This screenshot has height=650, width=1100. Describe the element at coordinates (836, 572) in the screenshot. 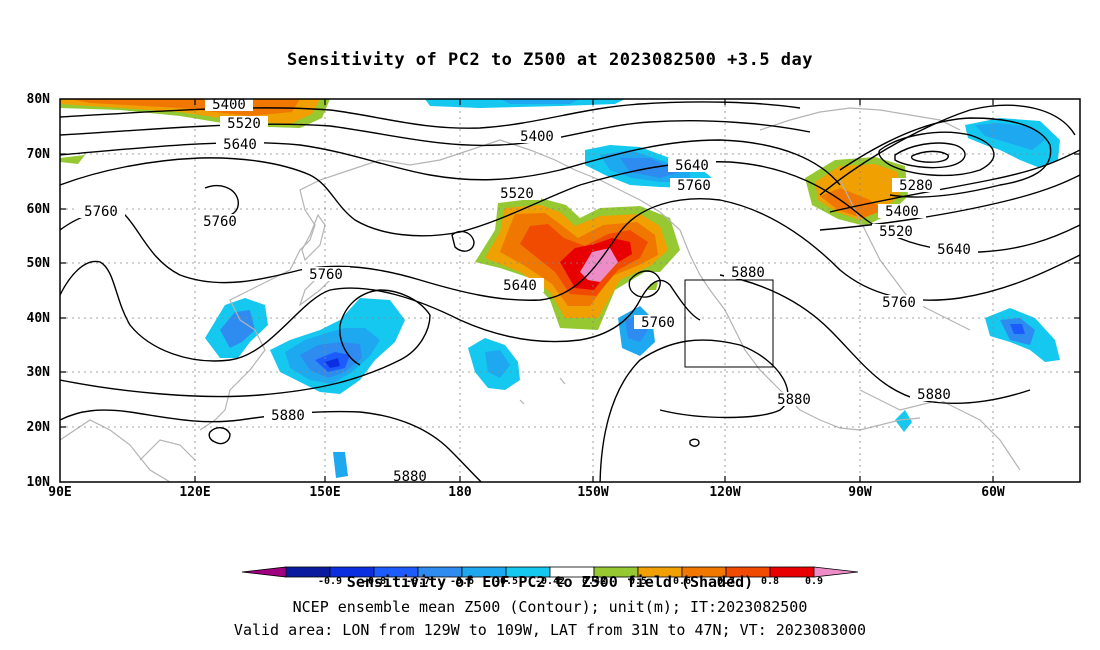

I see `colorbar-swatch` at that location.